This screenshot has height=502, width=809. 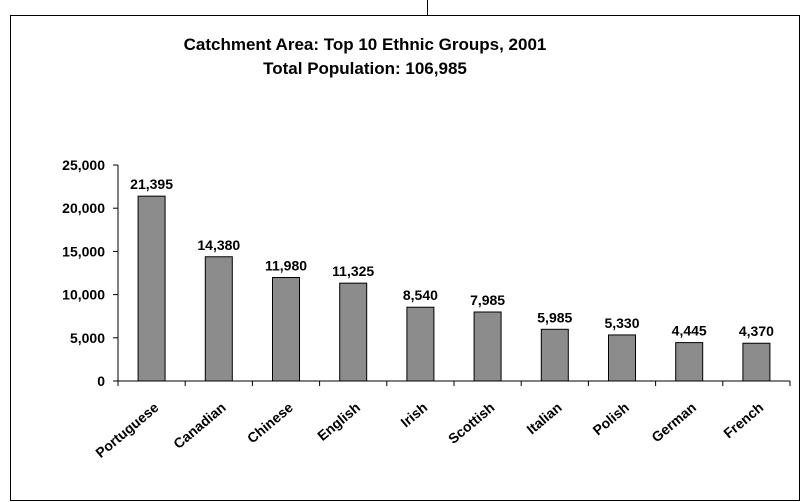 What do you see at coordinates (743, 420) in the screenshot?
I see `category-label: French` at bounding box center [743, 420].